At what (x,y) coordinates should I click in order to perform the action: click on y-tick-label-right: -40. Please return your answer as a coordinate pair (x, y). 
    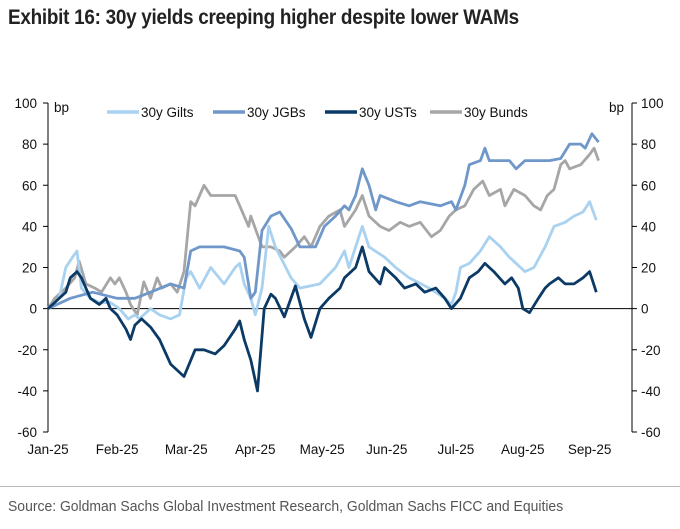
    Looking at the image, I should click on (651, 391).